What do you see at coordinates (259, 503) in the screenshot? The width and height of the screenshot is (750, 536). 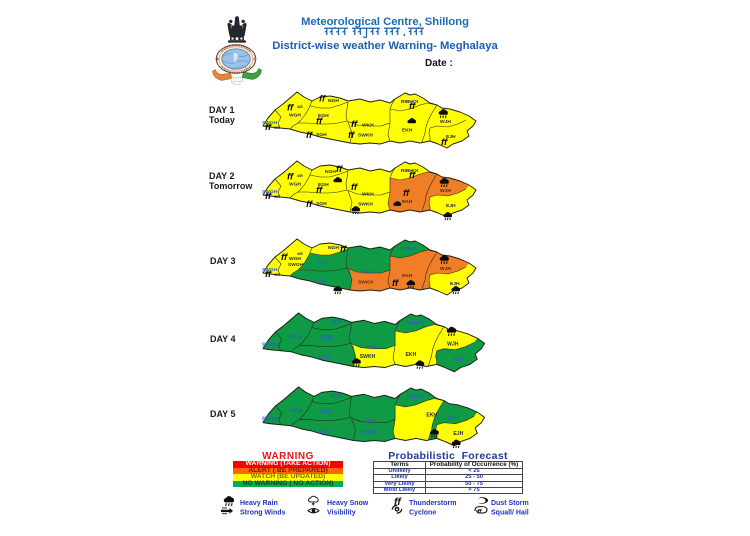 I see `svg-text: Heavy Rain` at bounding box center [259, 503].